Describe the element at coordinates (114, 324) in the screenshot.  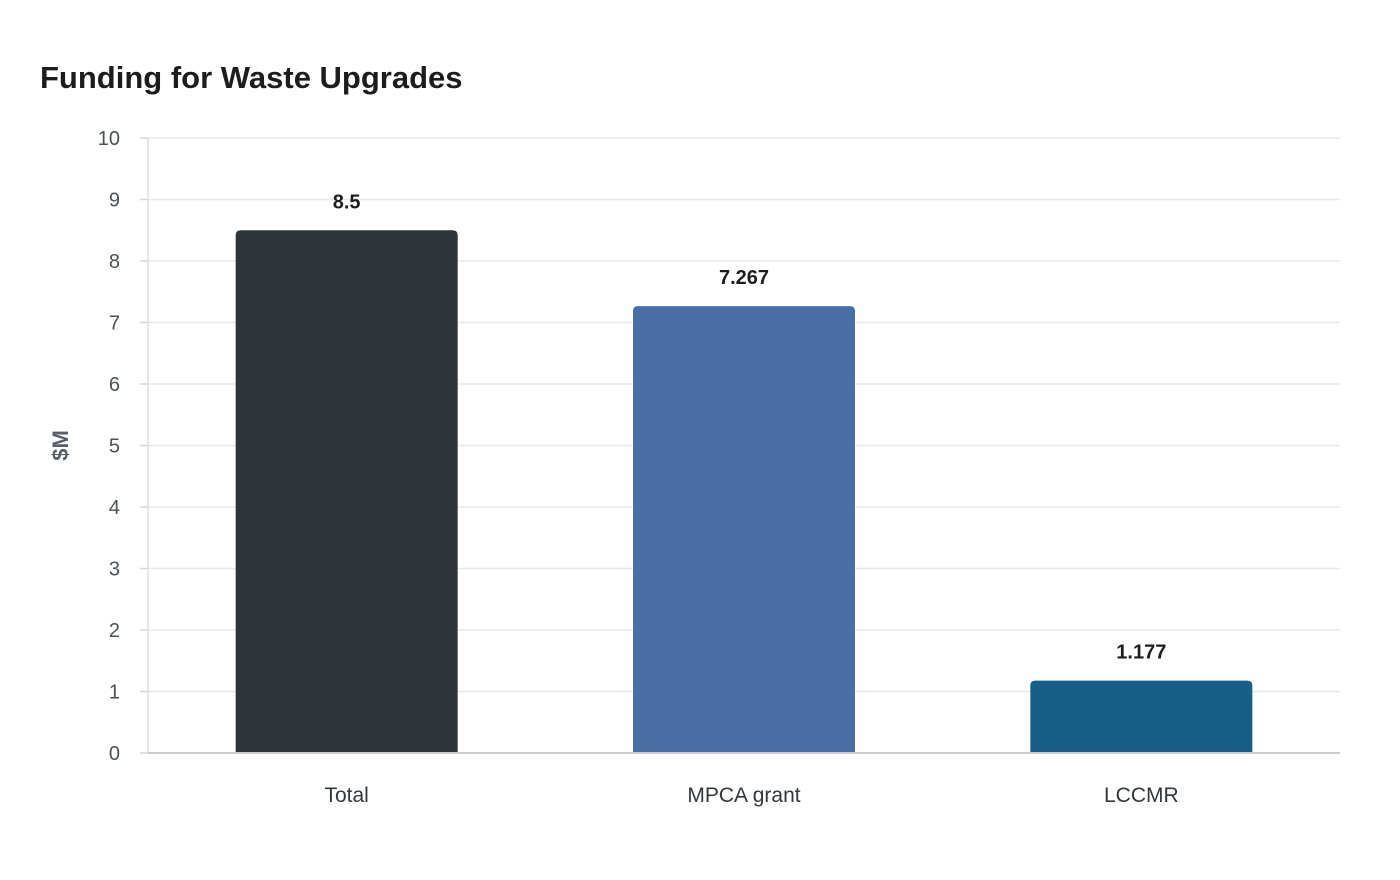
I see `y-tick-label: 7` at that location.